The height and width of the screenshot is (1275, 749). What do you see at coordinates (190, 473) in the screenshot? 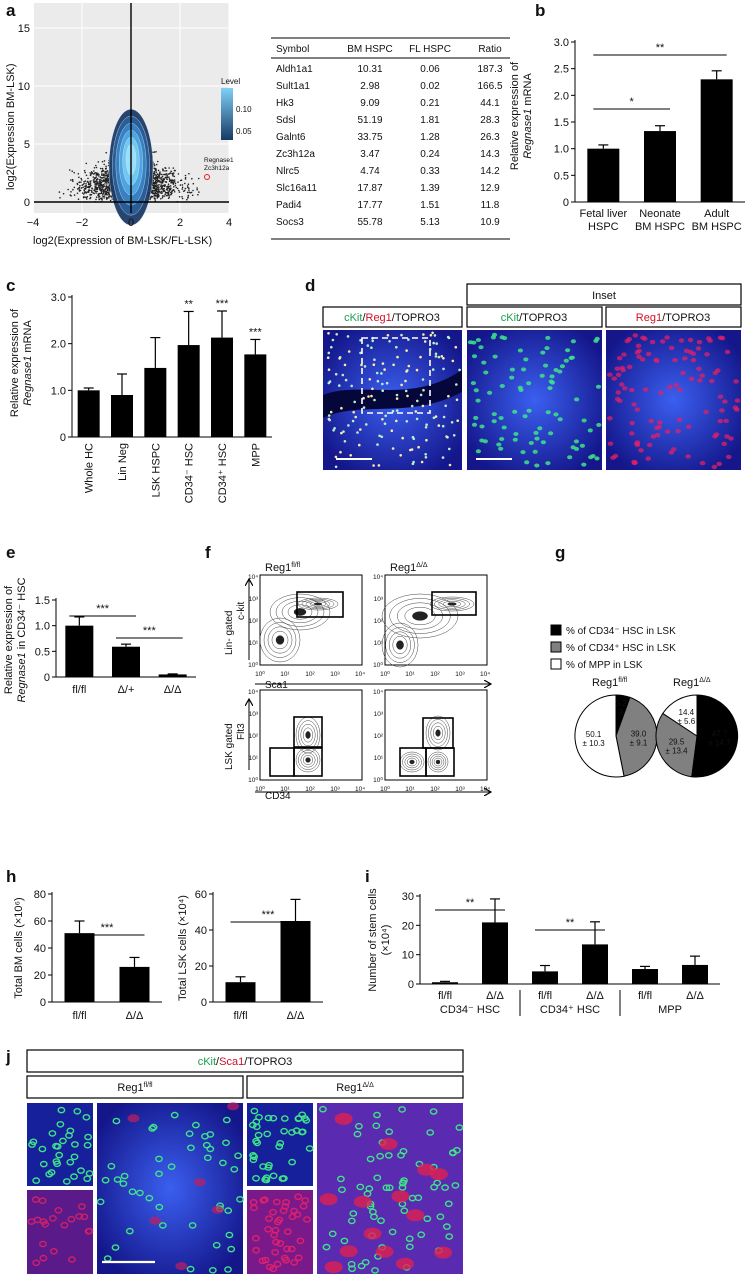
I see `x-category-label: CD34⁻ HSC` at bounding box center [190, 473].